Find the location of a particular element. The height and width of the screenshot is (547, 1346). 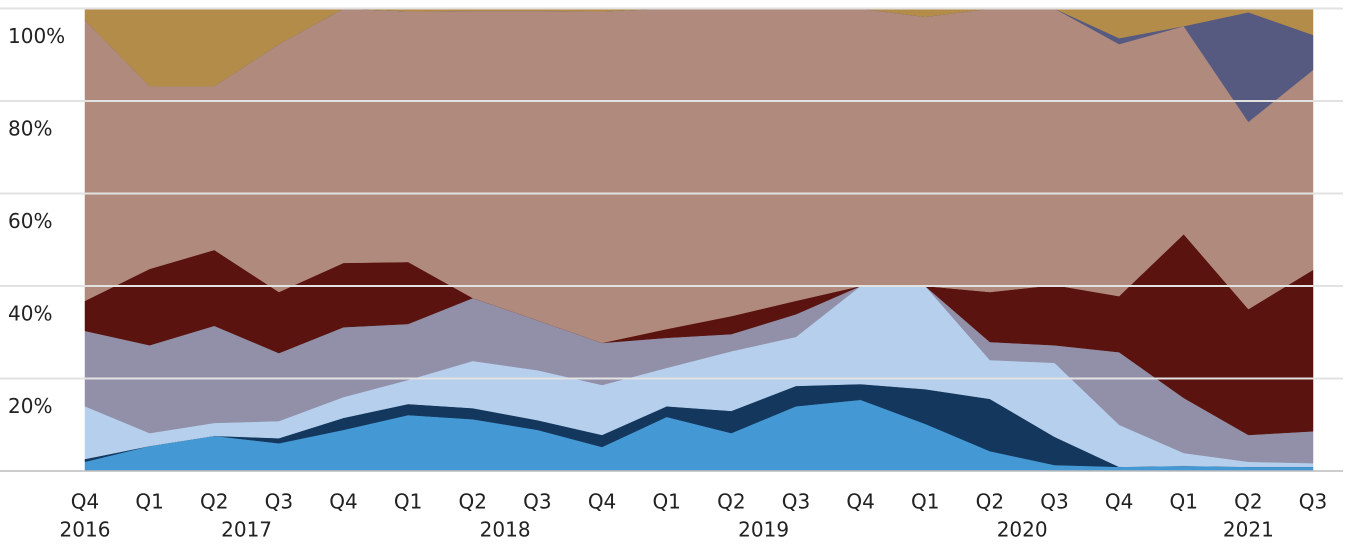

y-tick-label: 40% is located at coordinates (30, 314).